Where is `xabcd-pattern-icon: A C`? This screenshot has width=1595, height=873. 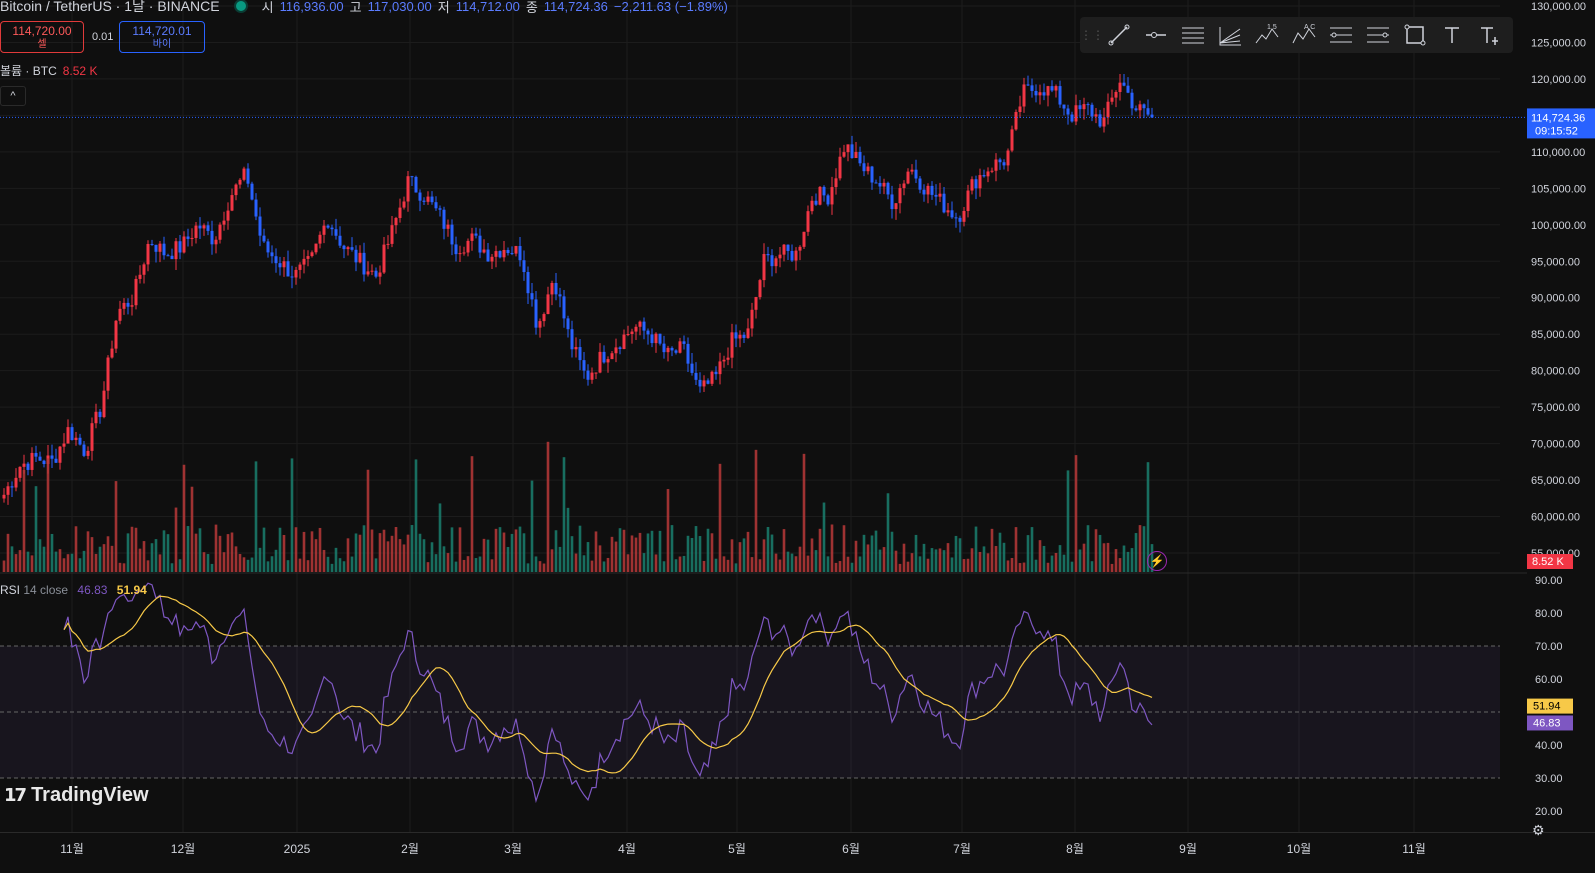
xabcd-pattern-icon: A C is located at coordinates (1303, 35).